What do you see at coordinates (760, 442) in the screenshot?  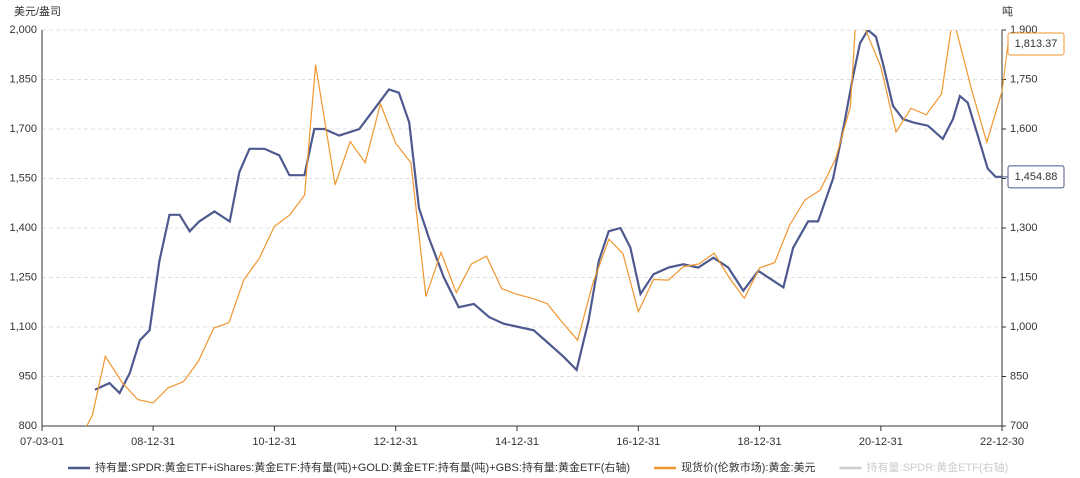 I see `x-tick-label: 18-12-31` at bounding box center [760, 442].